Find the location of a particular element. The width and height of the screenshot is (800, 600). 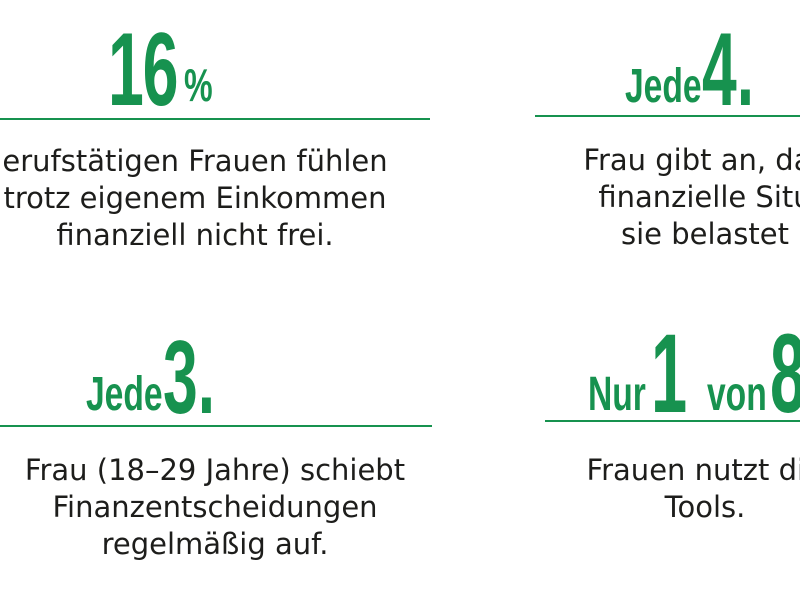

description-line: Finanzentscheidungen is located at coordinates (215, 507).